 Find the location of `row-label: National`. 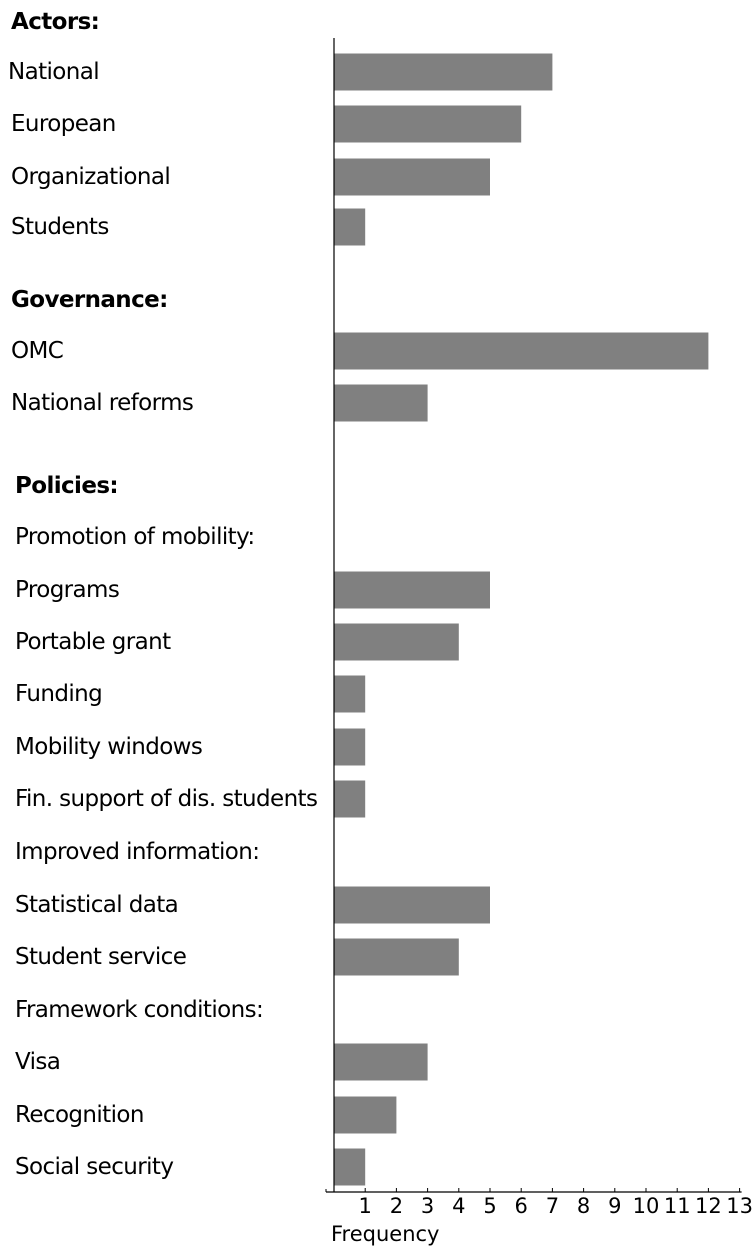

row-label: National is located at coordinates (53, 72).